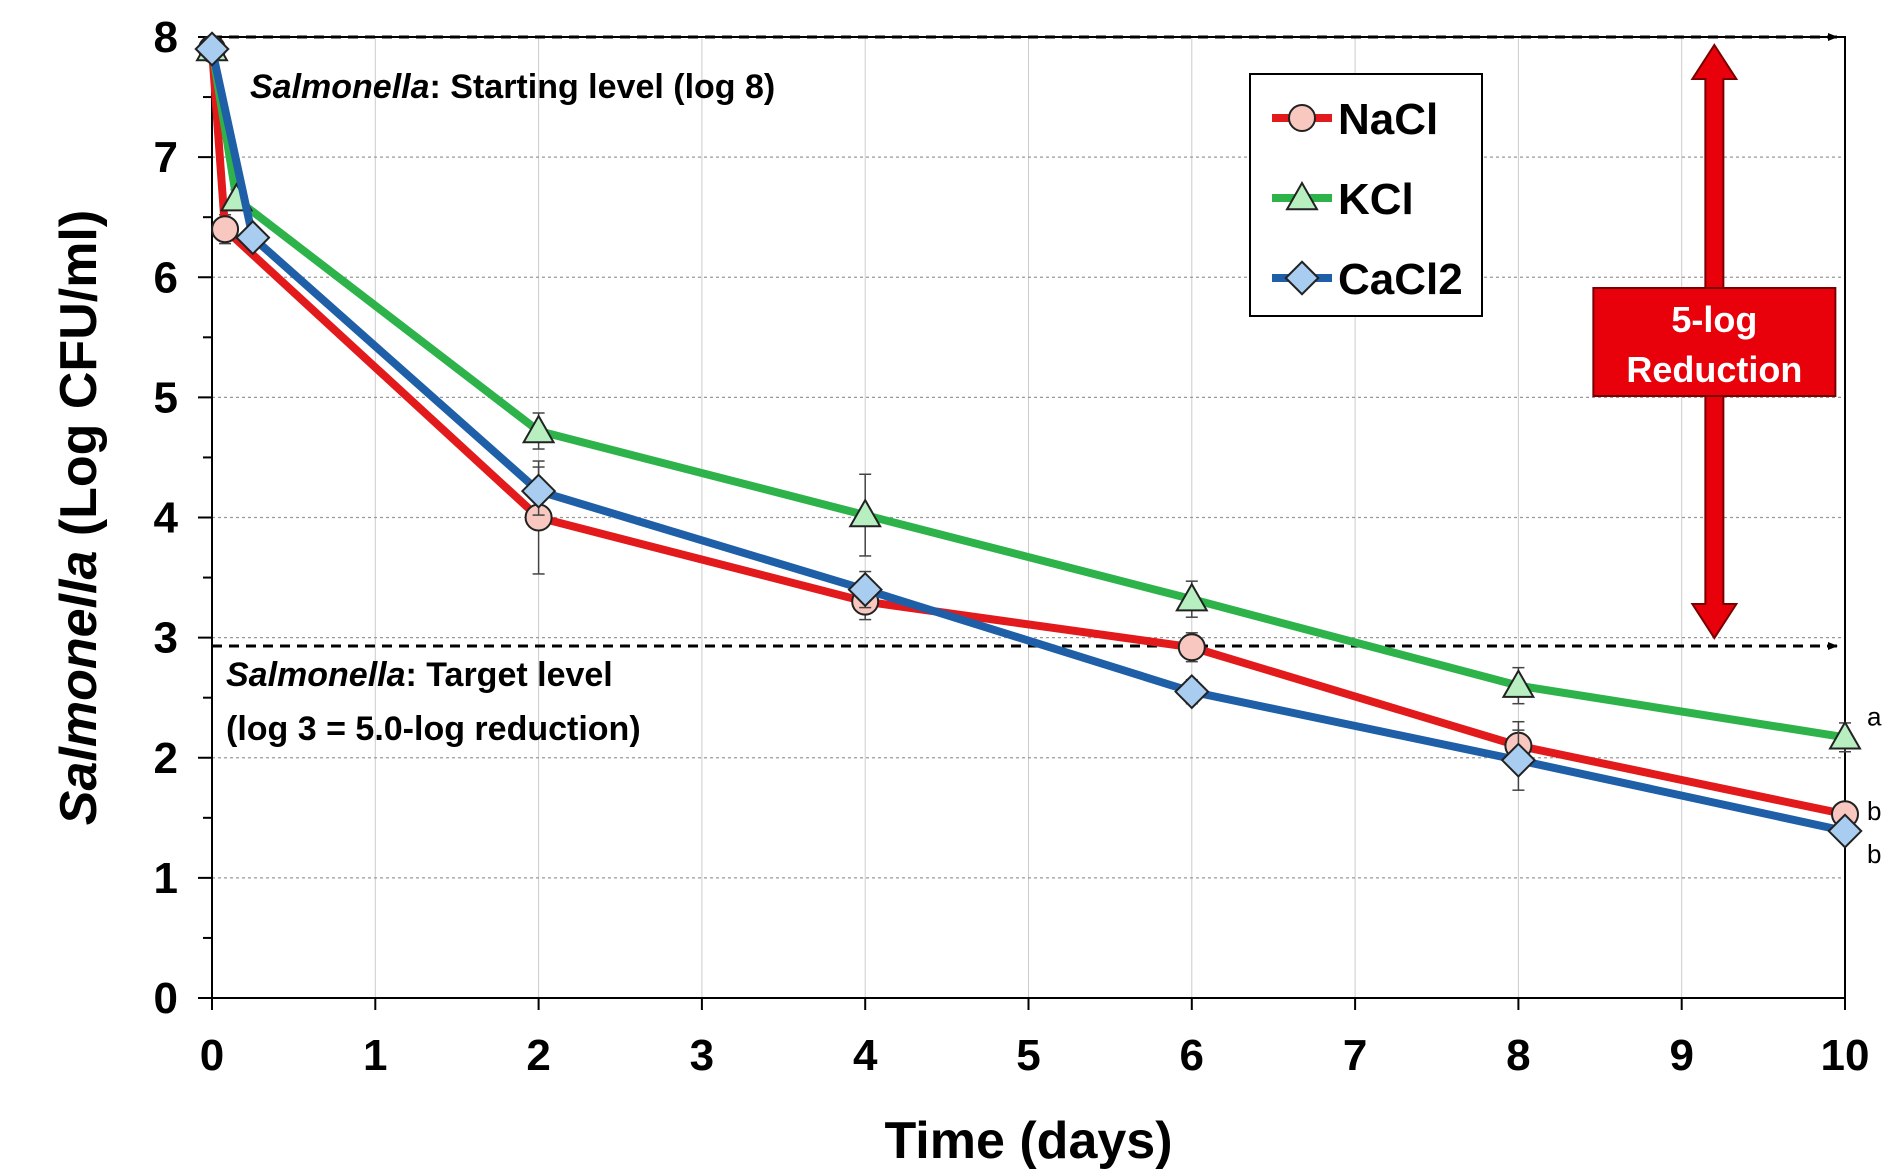 The image size is (1898, 1176). I want to click on reduction-label-line2: Reduction, so click(1714, 369).